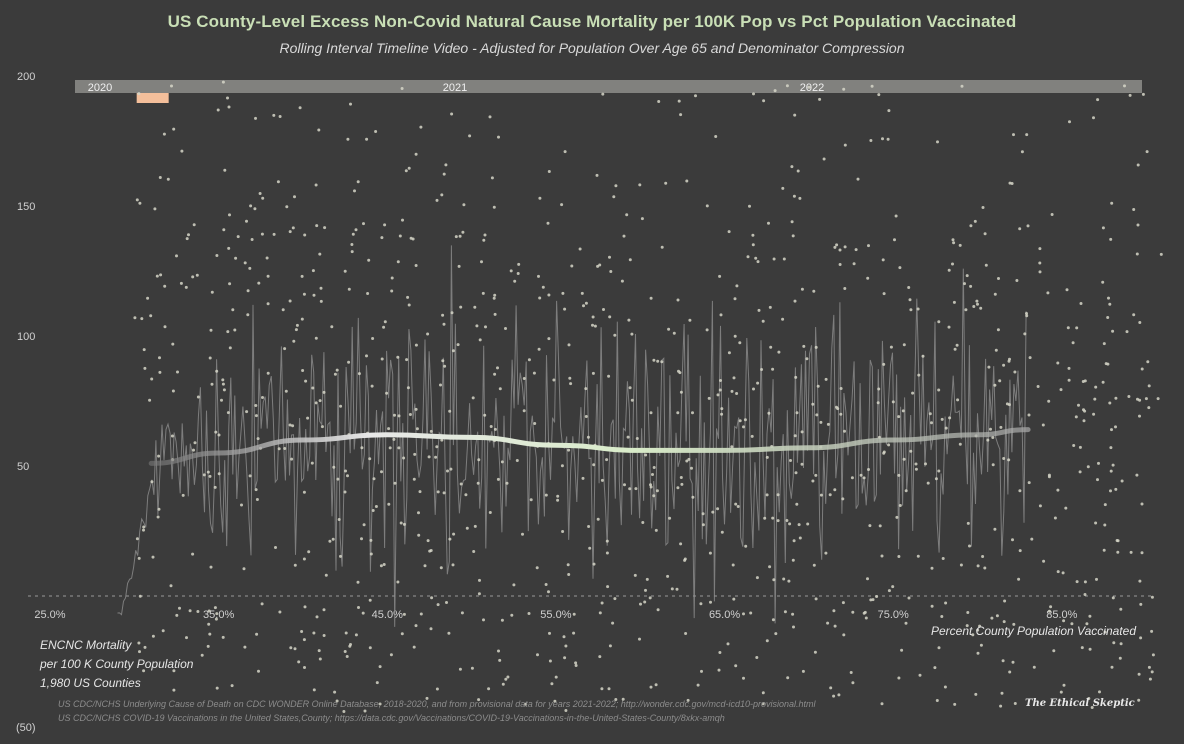 Image resolution: width=1184 pixels, height=744 pixels. I want to click on timeline-year-label: 2022, so click(812, 88).